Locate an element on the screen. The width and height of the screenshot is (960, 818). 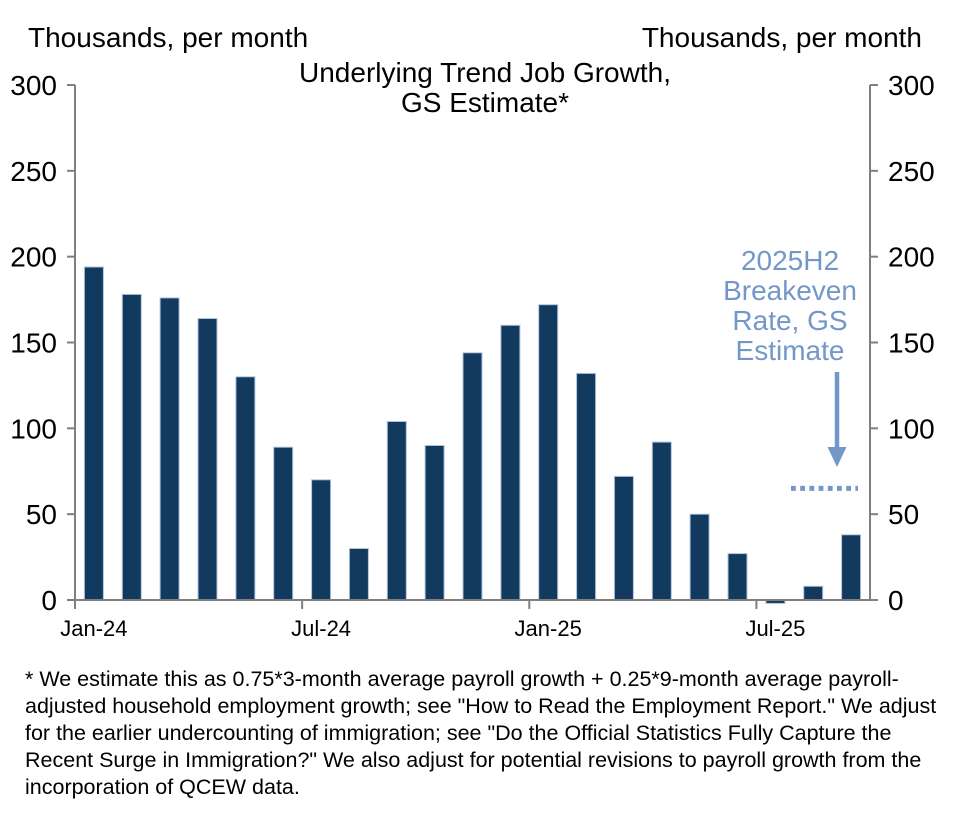
y-tick-label-left: 250 is located at coordinates (33, 171).